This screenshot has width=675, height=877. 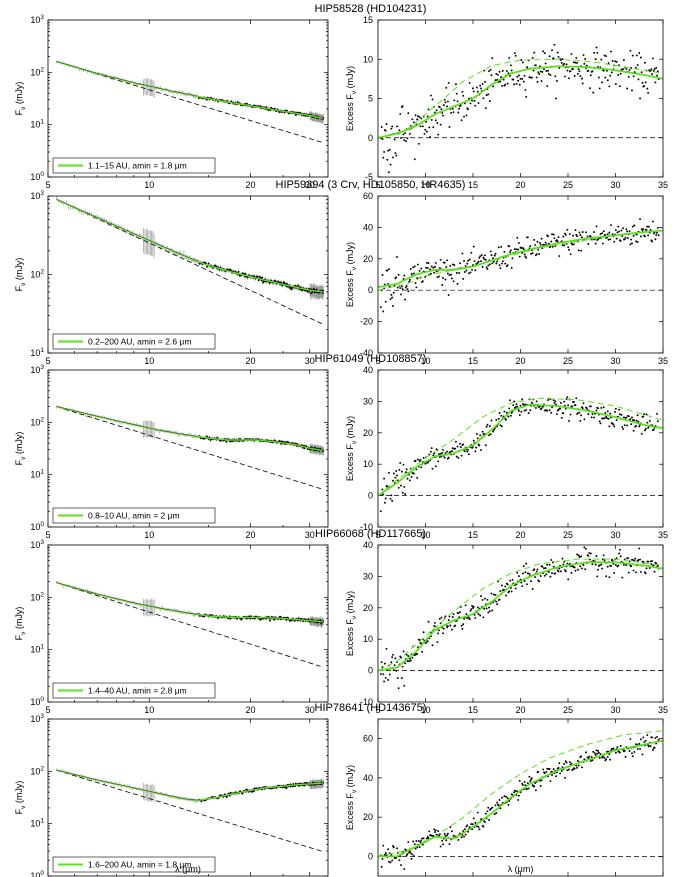 What do you see at coordinates (425, 710) in the screenshot?
I see `x-tick-label: 10` at bounding box center [425, 710].